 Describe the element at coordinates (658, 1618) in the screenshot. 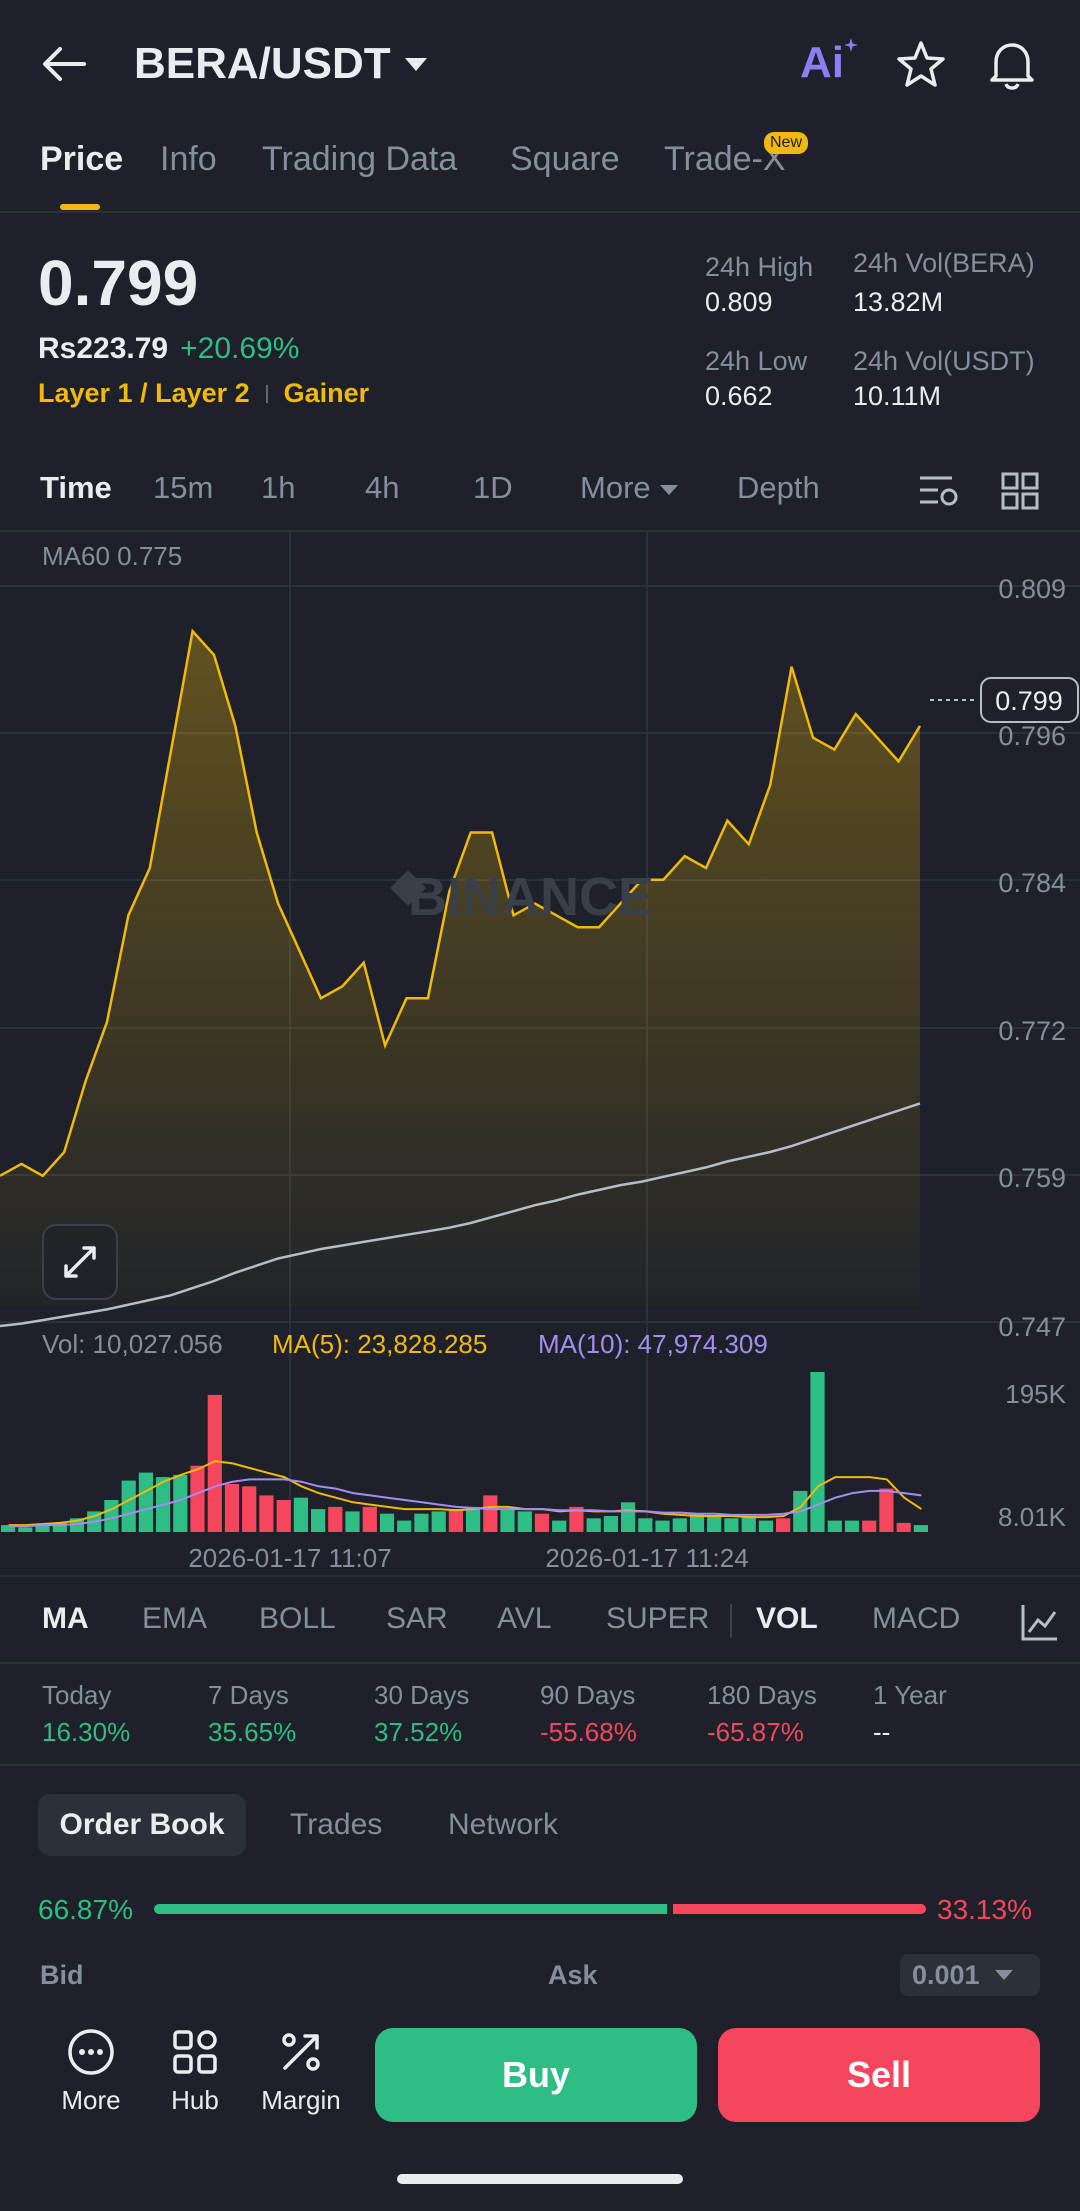

I see `indicator-super: SUPER` at that location.